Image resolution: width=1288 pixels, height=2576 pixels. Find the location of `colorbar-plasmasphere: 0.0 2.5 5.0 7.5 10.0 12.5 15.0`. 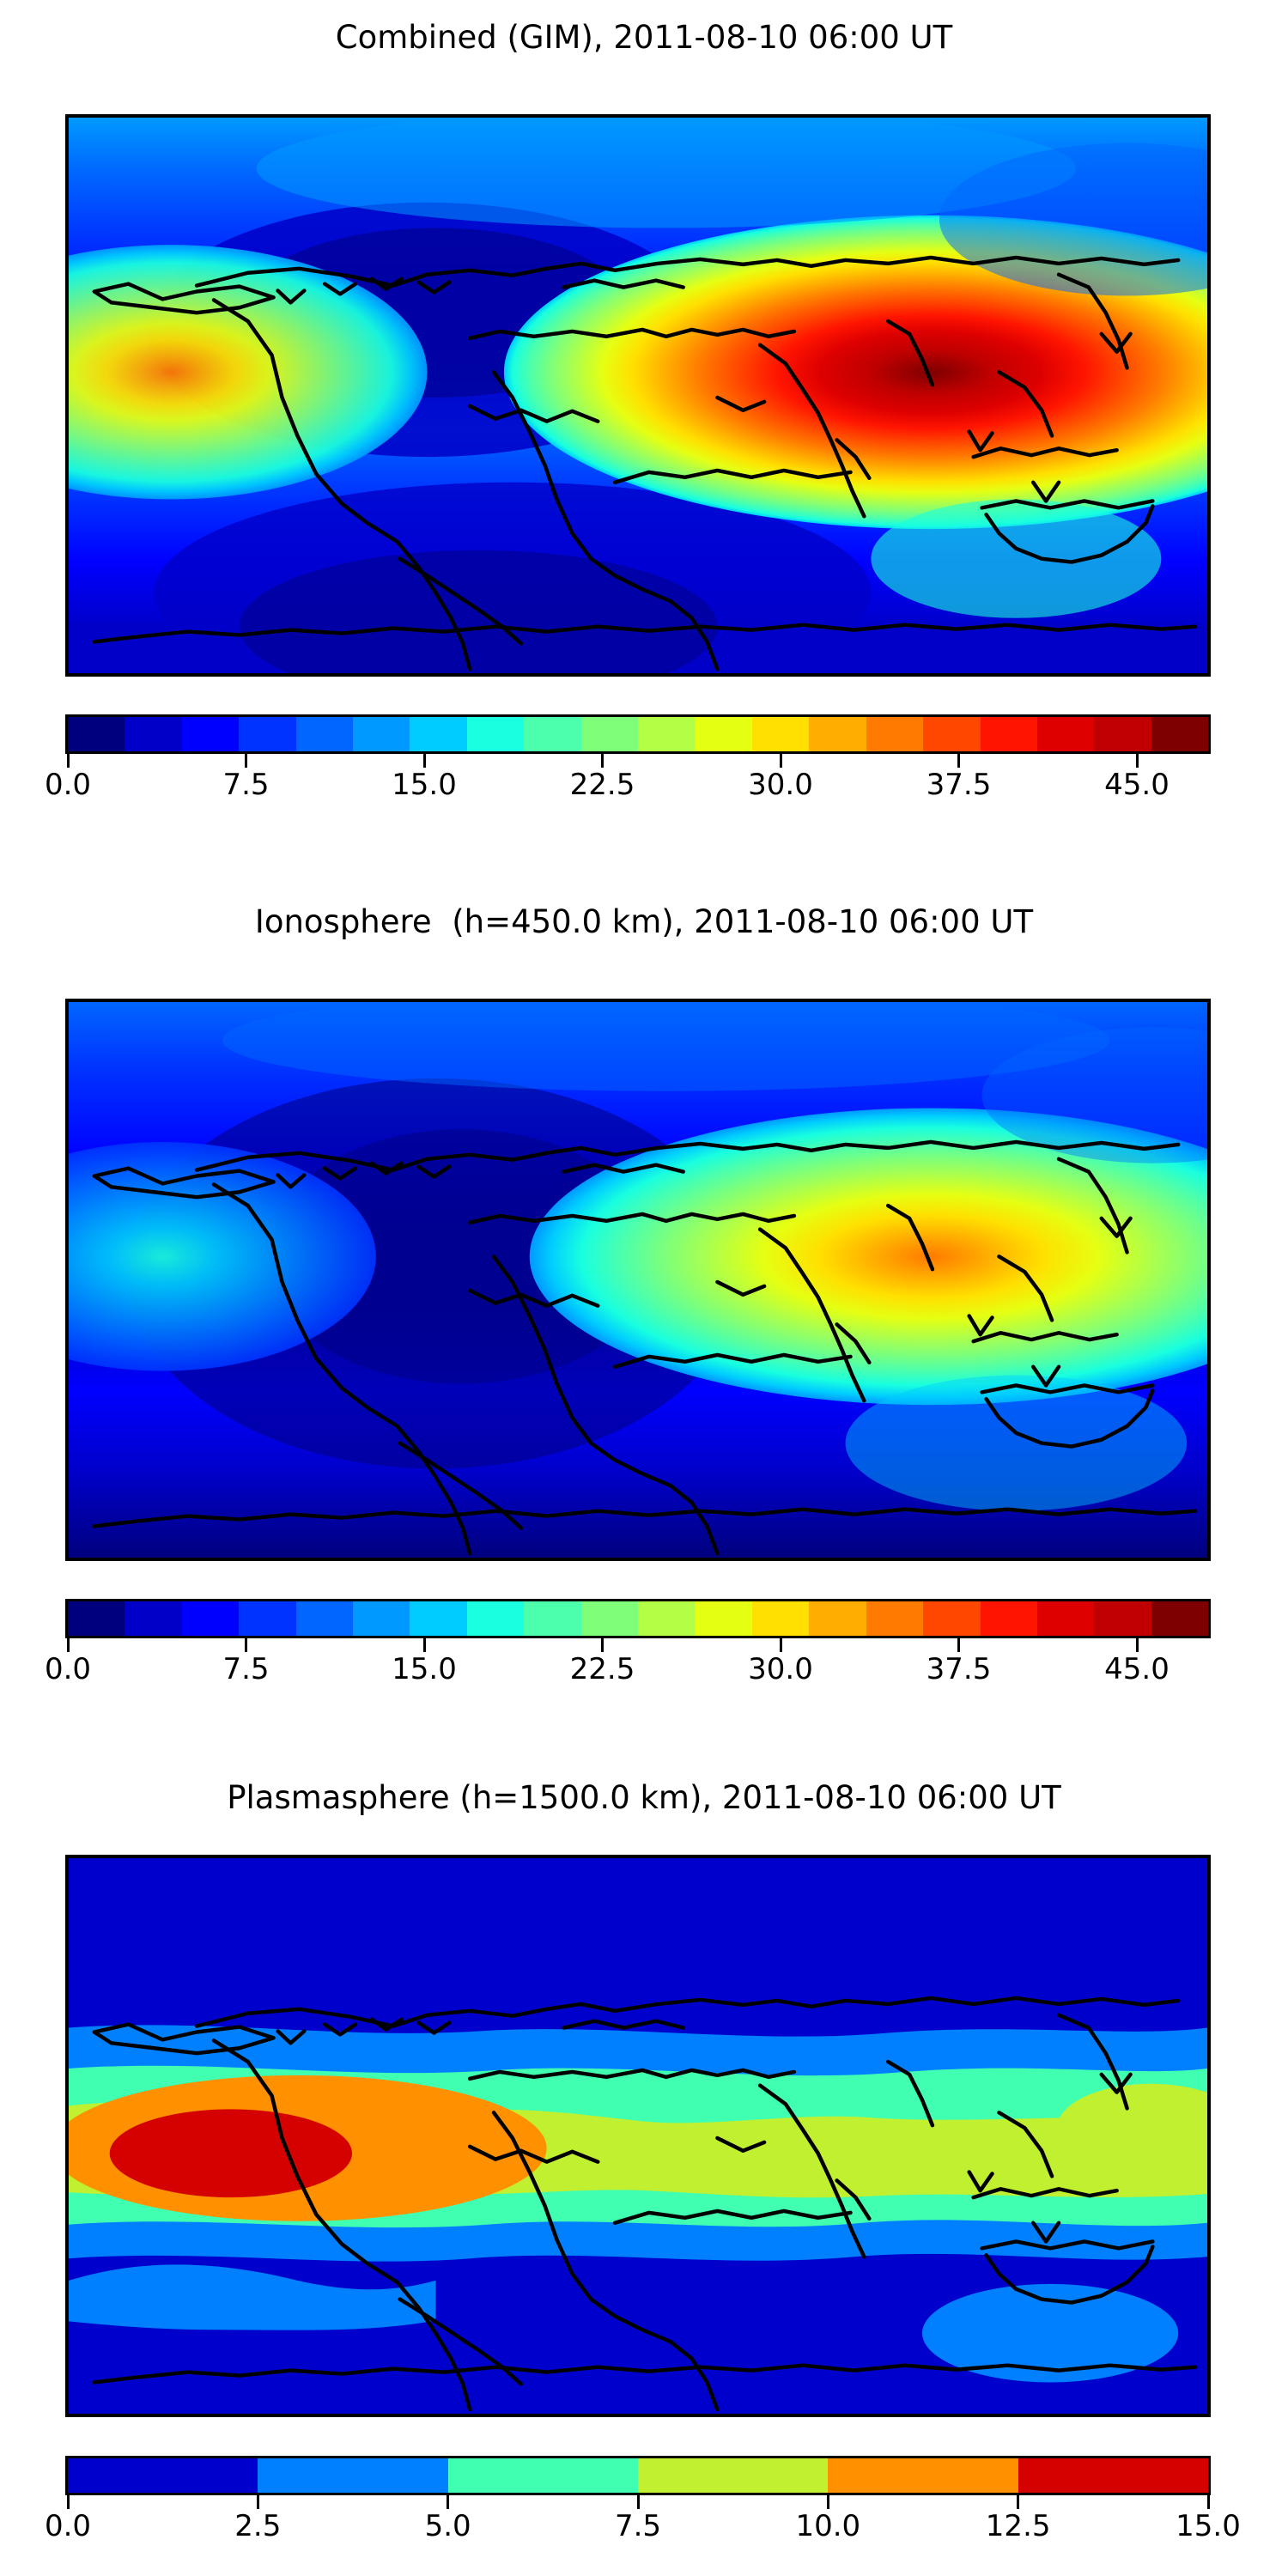

colorbar-plasmasphere: 0.0 2.5 5.0 7.5 10.0 12.5 15.0 is located at coordinates (643, 2501).